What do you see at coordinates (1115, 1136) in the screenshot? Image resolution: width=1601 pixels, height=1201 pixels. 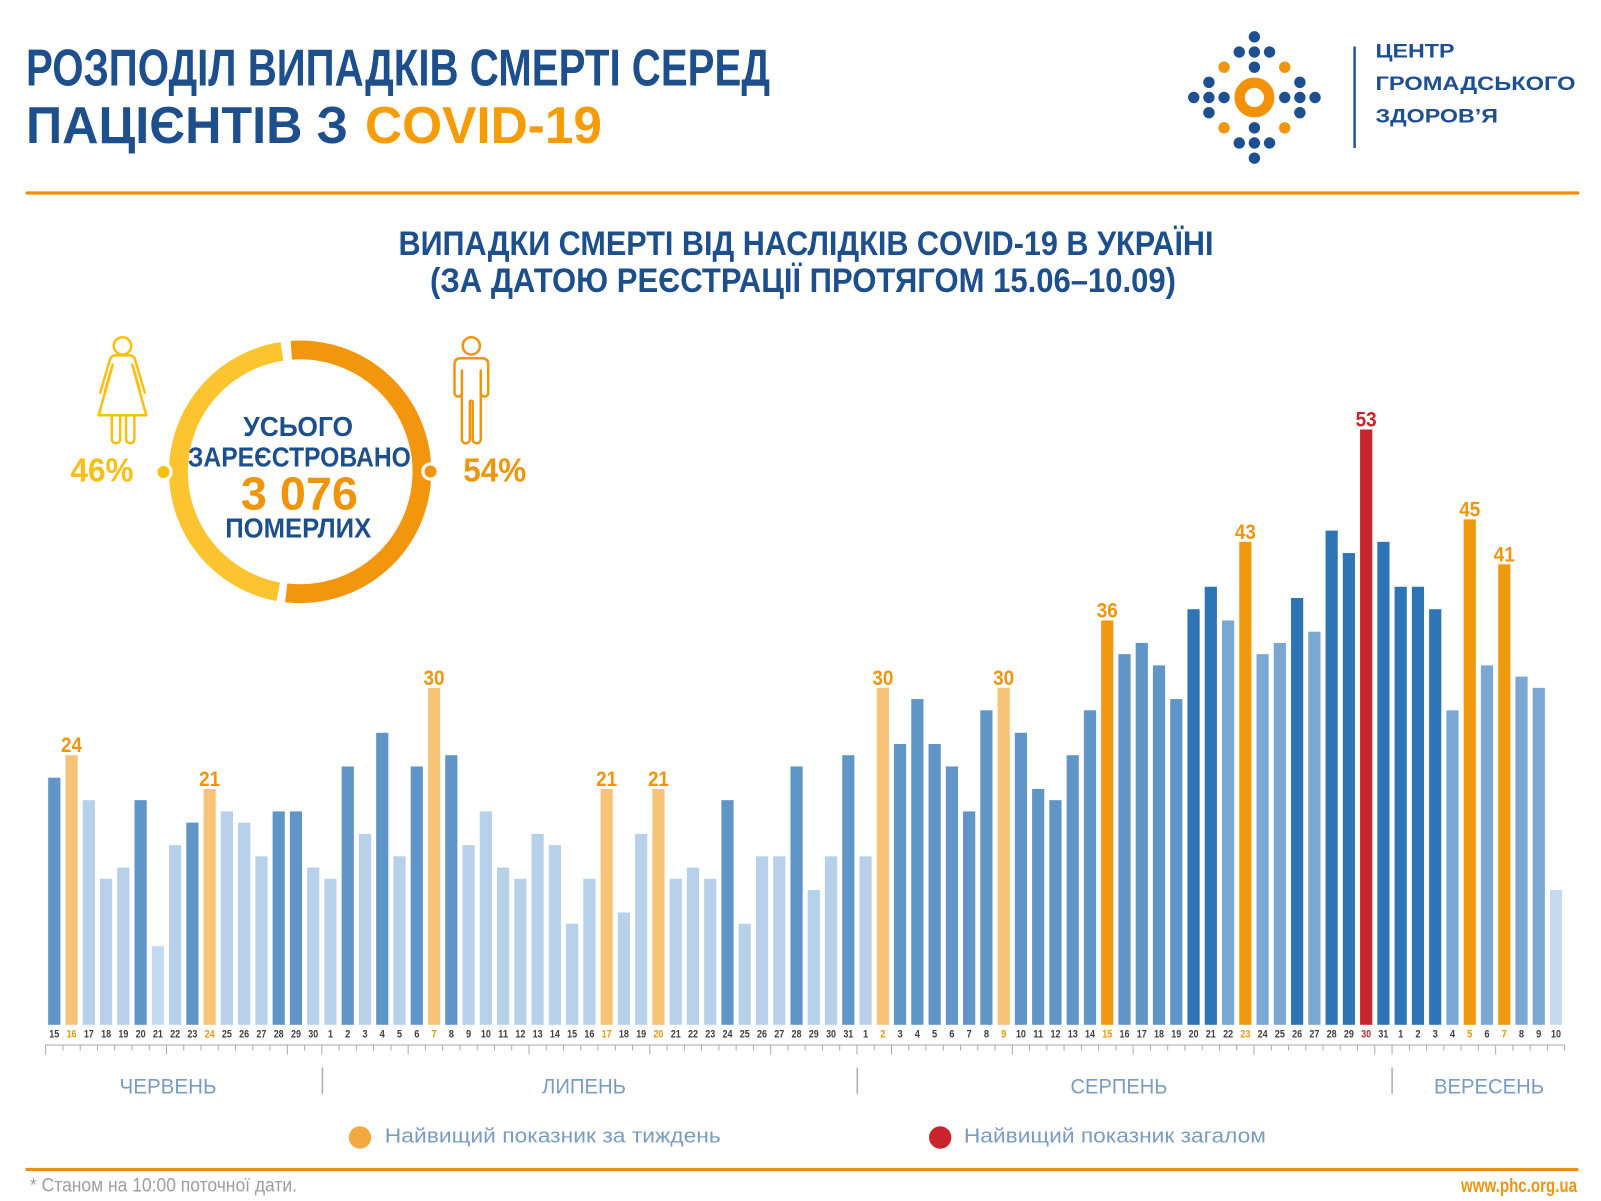 I see `svg-text: Найвищий показник загалом` at bounding box center [1115, 1136].